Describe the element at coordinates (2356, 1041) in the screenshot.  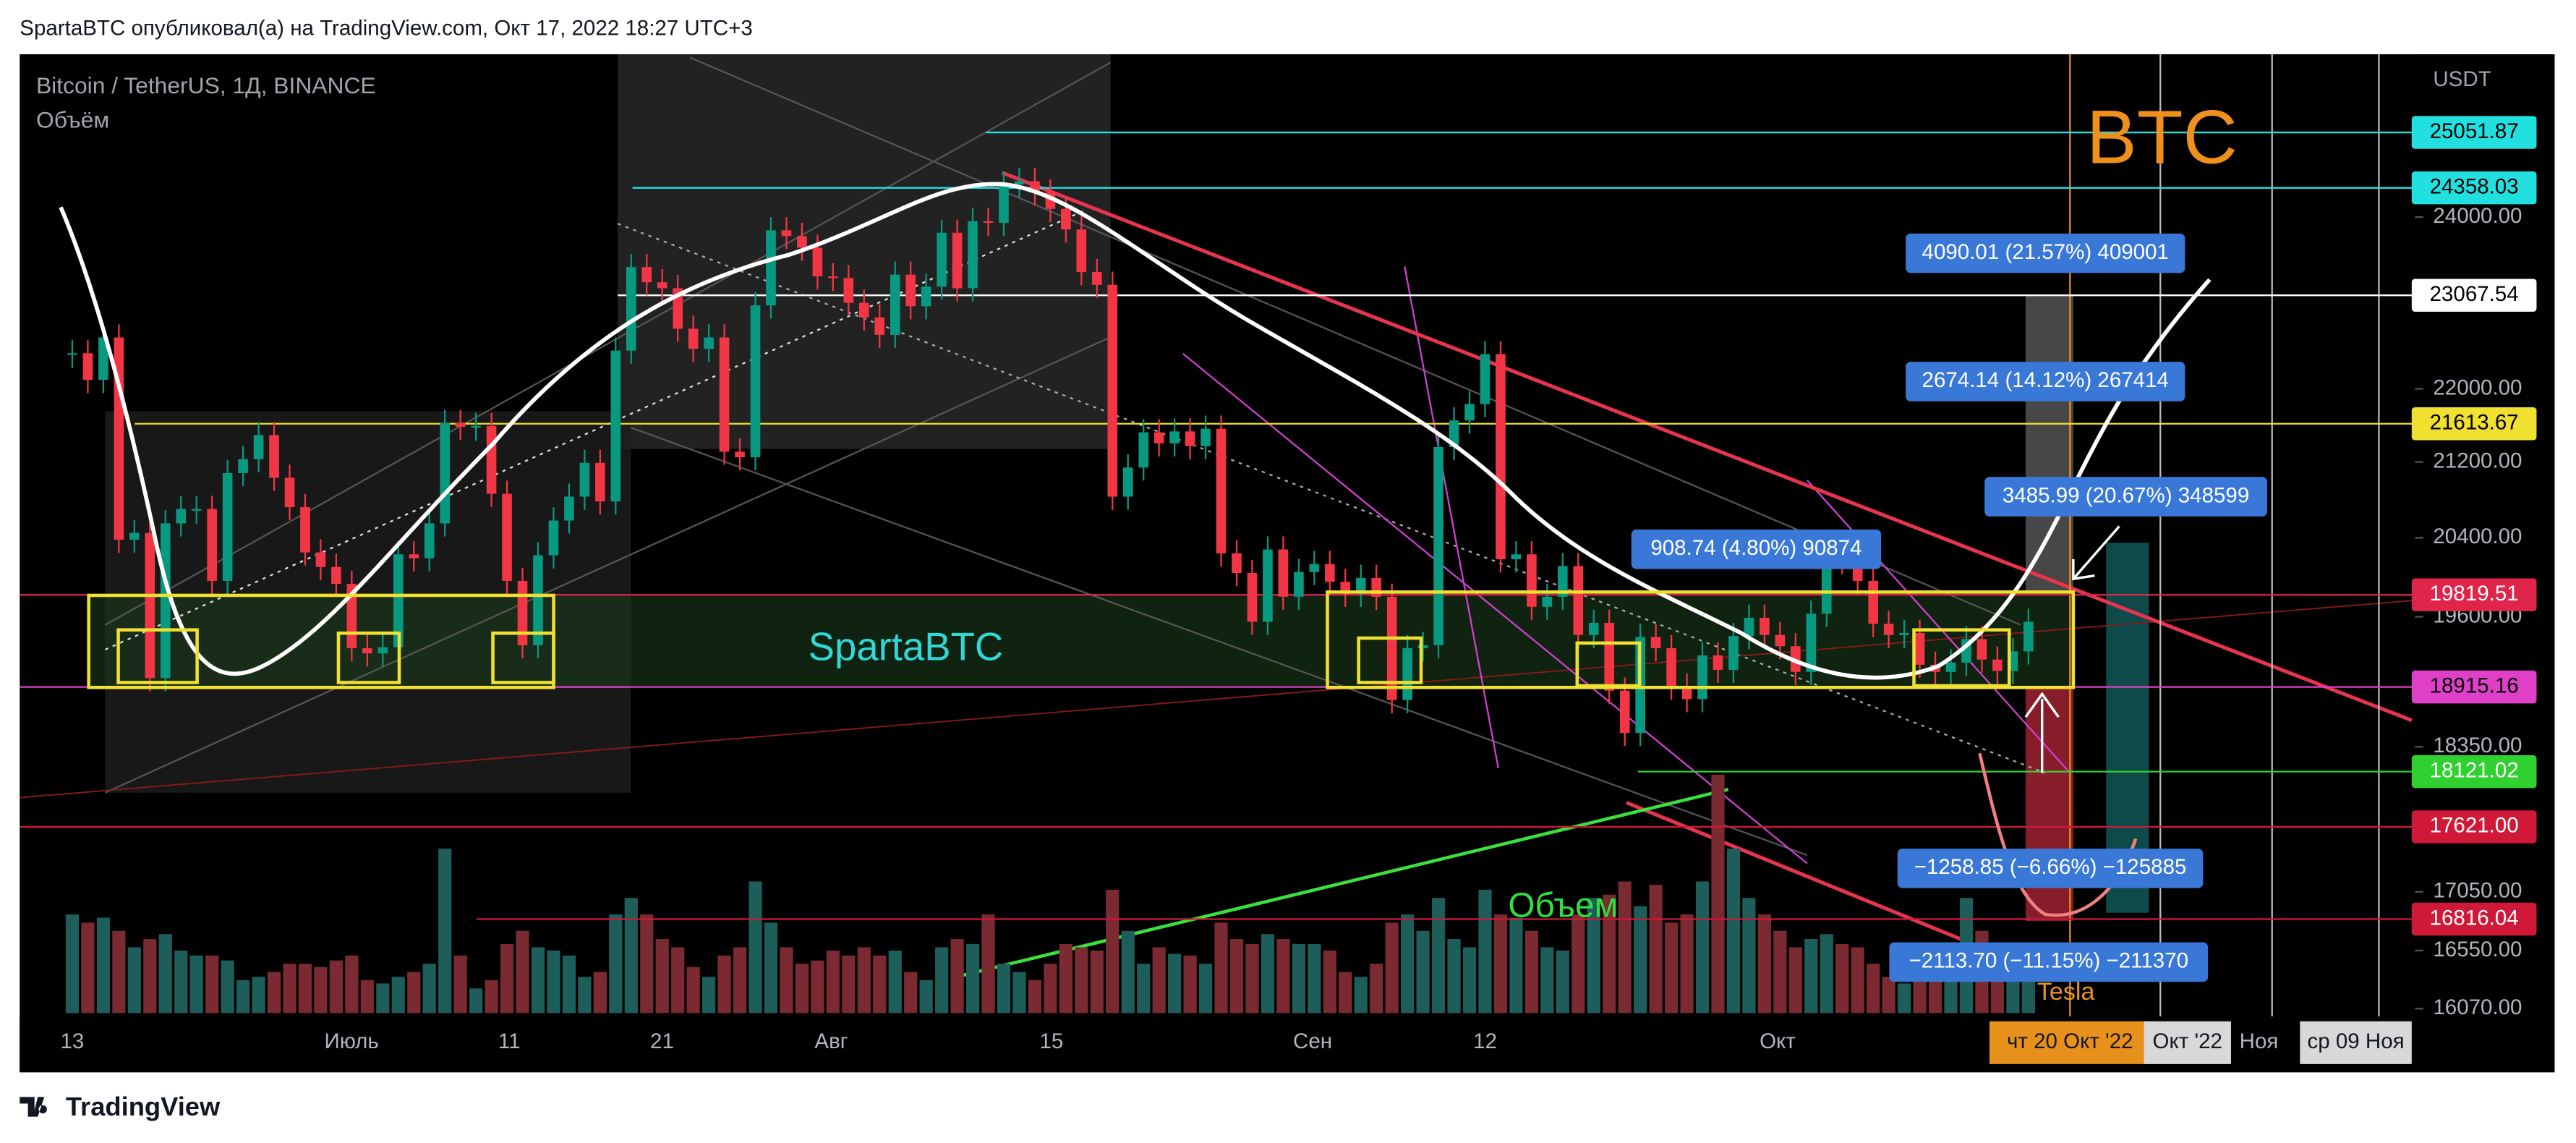
I see `date-box-label: ср 09 Ноя` at that location.